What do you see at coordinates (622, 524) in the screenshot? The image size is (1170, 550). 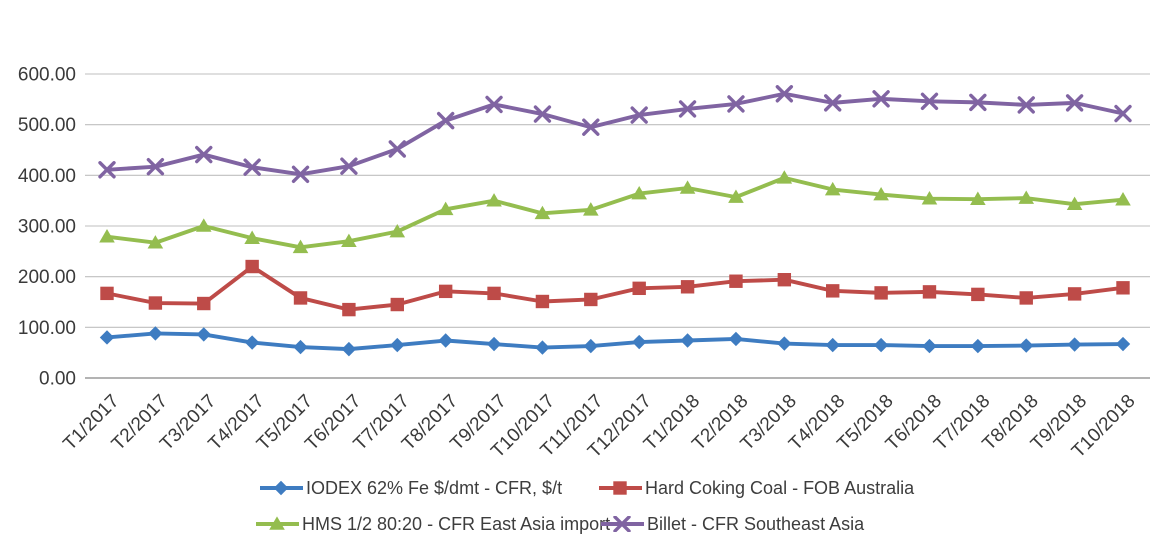 I see `billet-series-marker-icon` at bounding box center [622, 524].